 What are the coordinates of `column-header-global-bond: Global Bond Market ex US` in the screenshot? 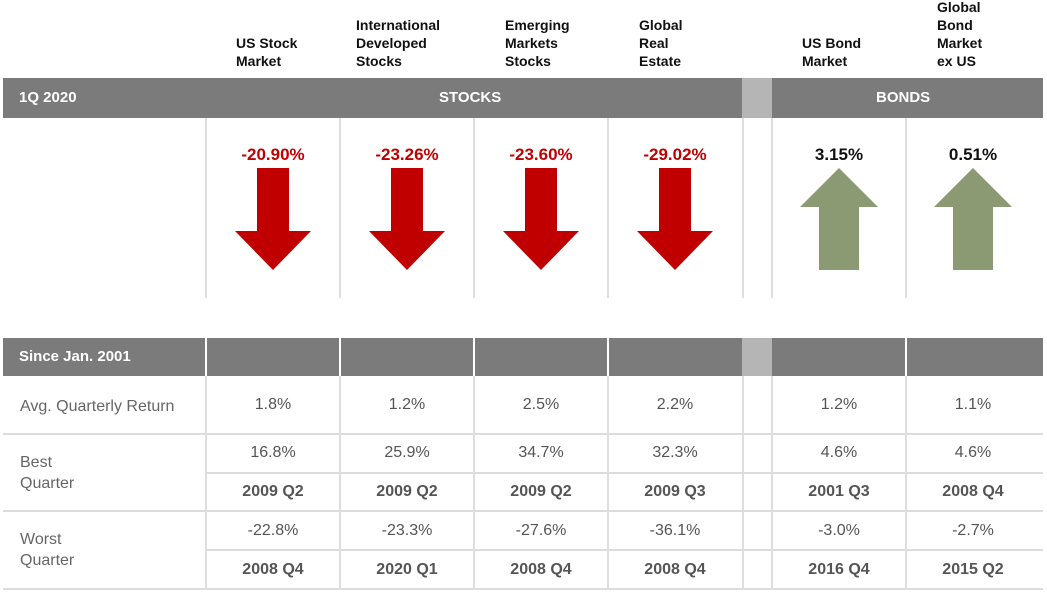 It's located at (960, 34).